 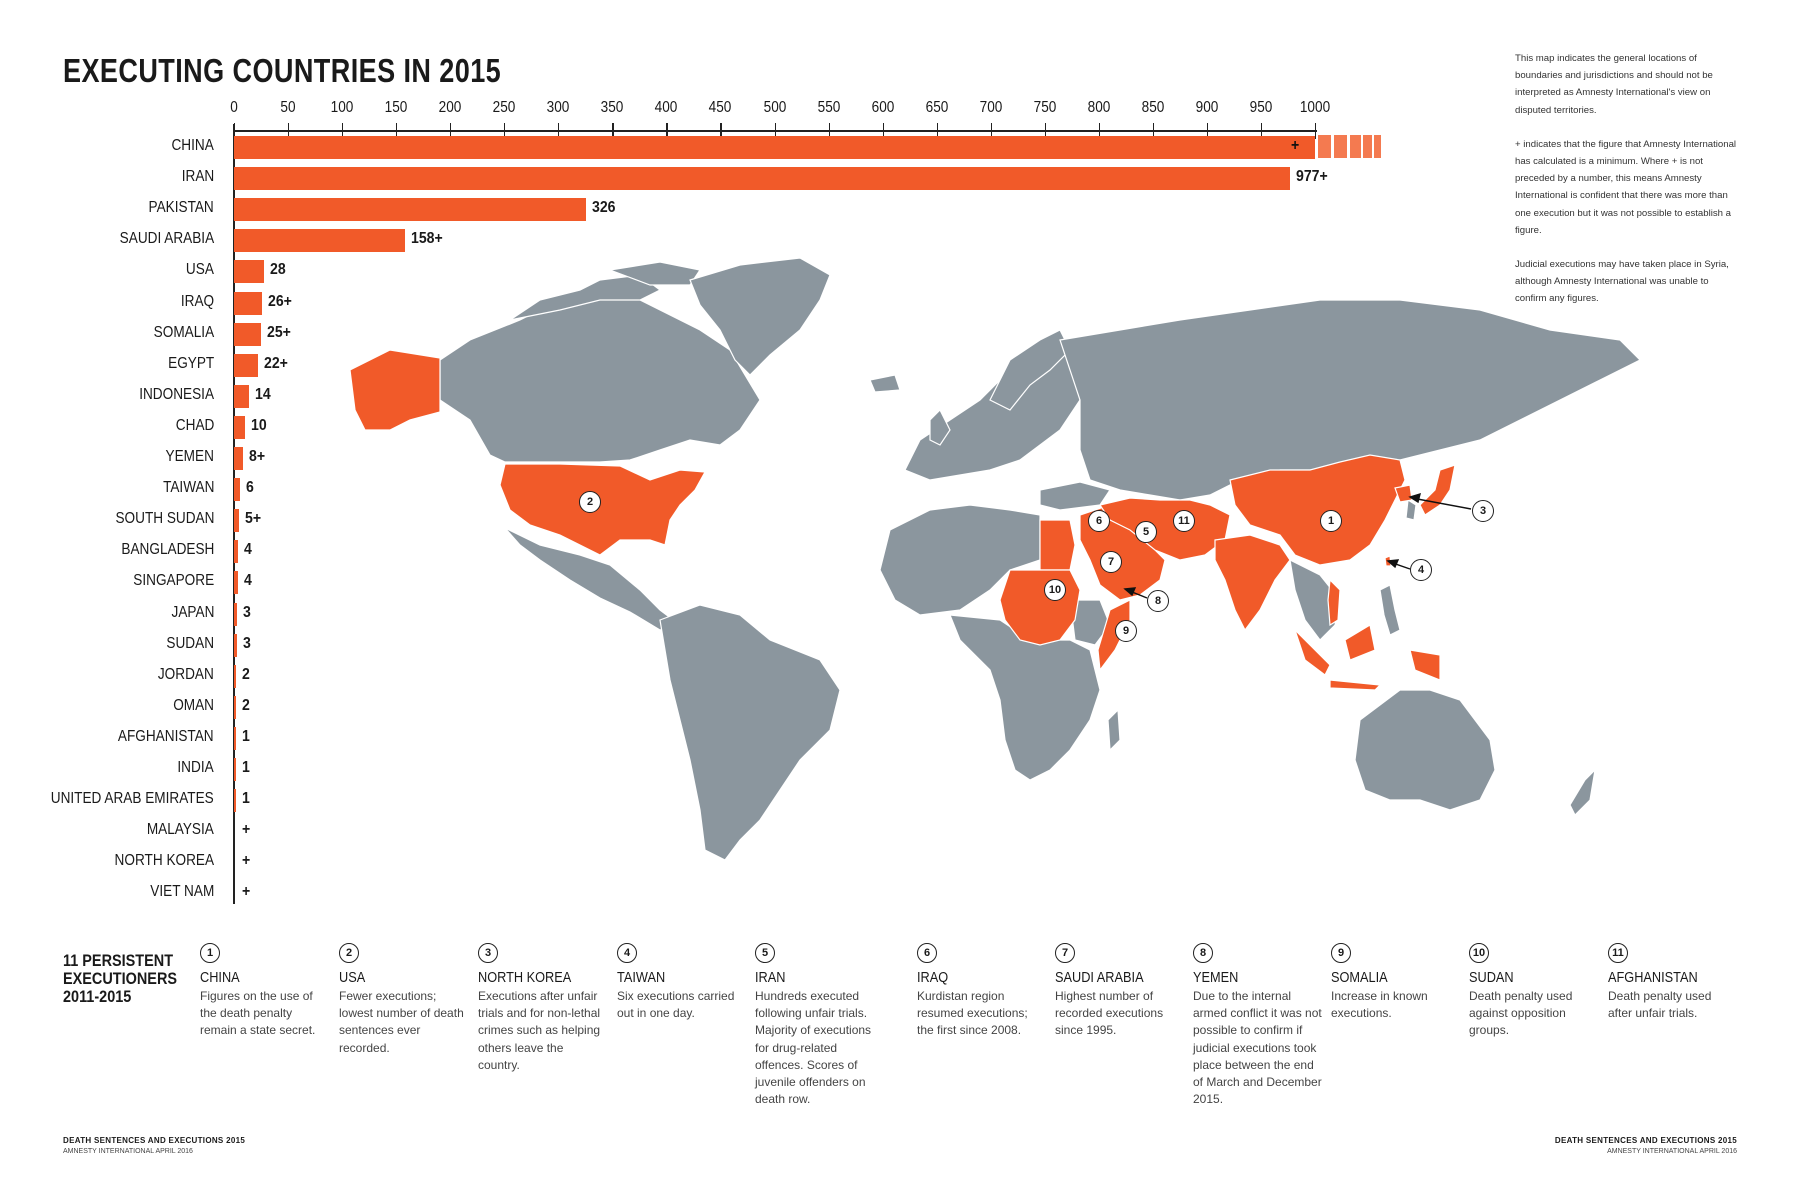 What do you see at coordinates (253, 519) in the screenshot?
I see `value-label: 5+` at bounding box center [253, 519].